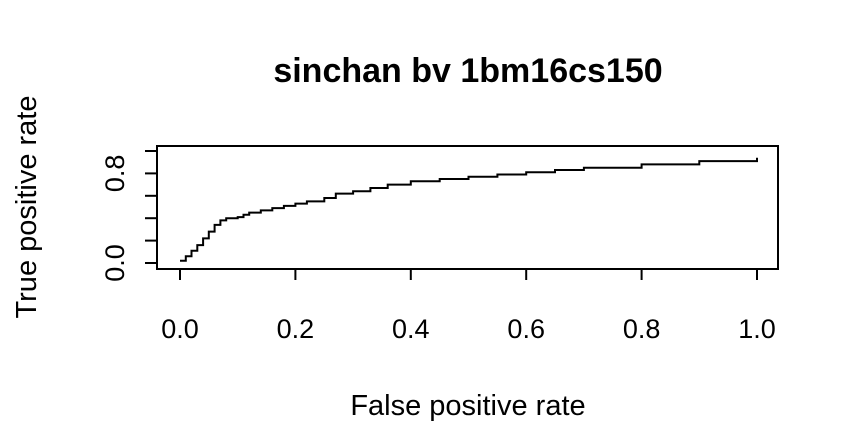 The height and width of the screenshot is (443, 844). Describe the element at coordinates (411, 329) in the screenshot. I see `x-tick-label: 0.4` at that location.